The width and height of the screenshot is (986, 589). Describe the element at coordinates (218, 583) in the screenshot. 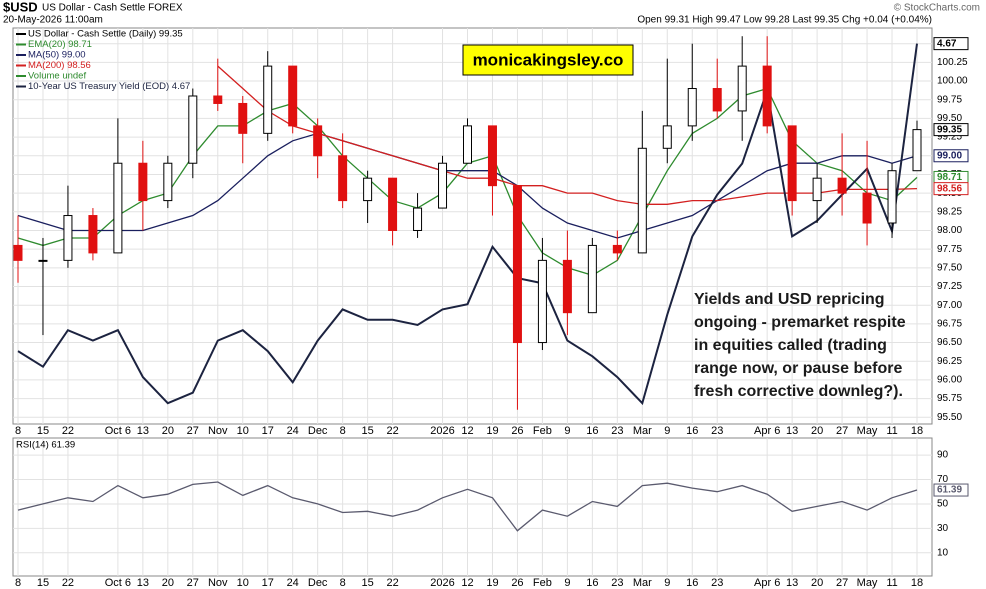

I see `x-tick-label: Nov` at that location.